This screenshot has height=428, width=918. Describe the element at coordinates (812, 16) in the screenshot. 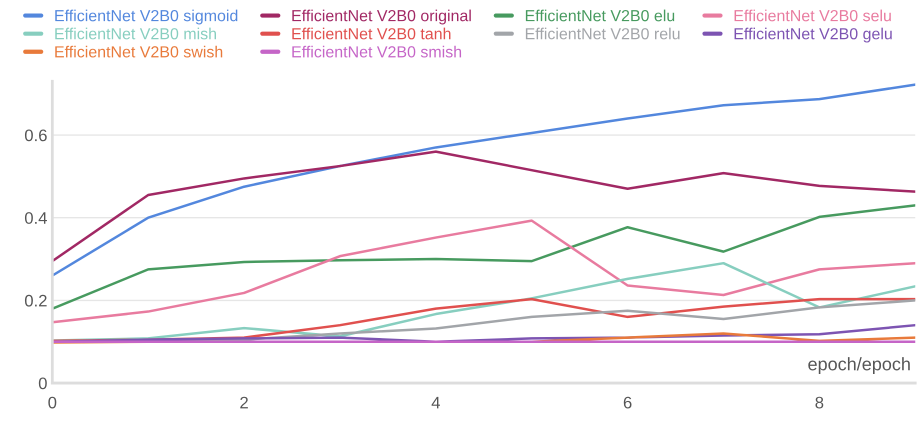

I see `legend-label: EfficientNet V2B0 selu` at that location.